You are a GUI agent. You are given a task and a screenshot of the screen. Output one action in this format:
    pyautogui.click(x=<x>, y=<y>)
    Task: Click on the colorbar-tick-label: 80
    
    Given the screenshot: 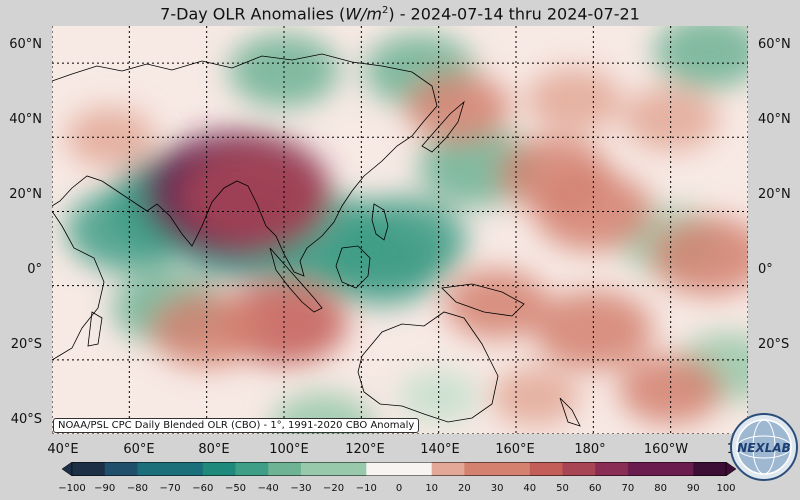 What is the action you would take?
    pyautogui.click(x=660, y=488)
    